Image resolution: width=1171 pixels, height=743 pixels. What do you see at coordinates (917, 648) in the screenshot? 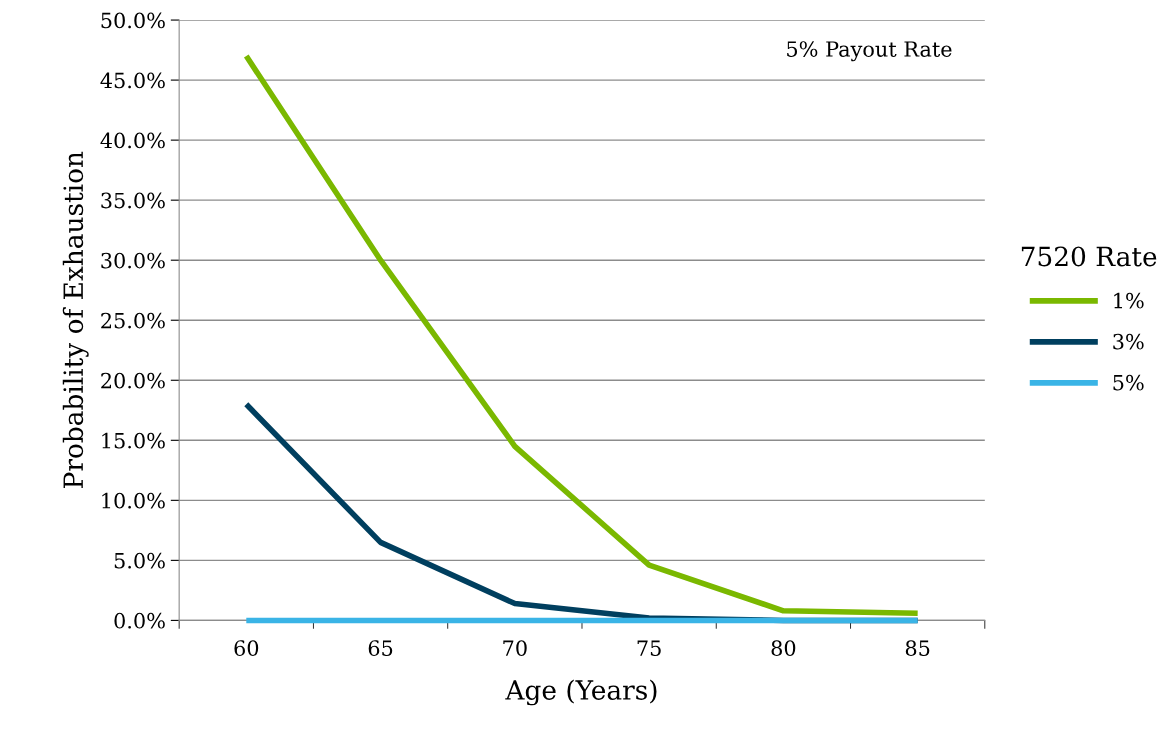
I see `x-tick-label: 85` at bounding box center [917, 648].